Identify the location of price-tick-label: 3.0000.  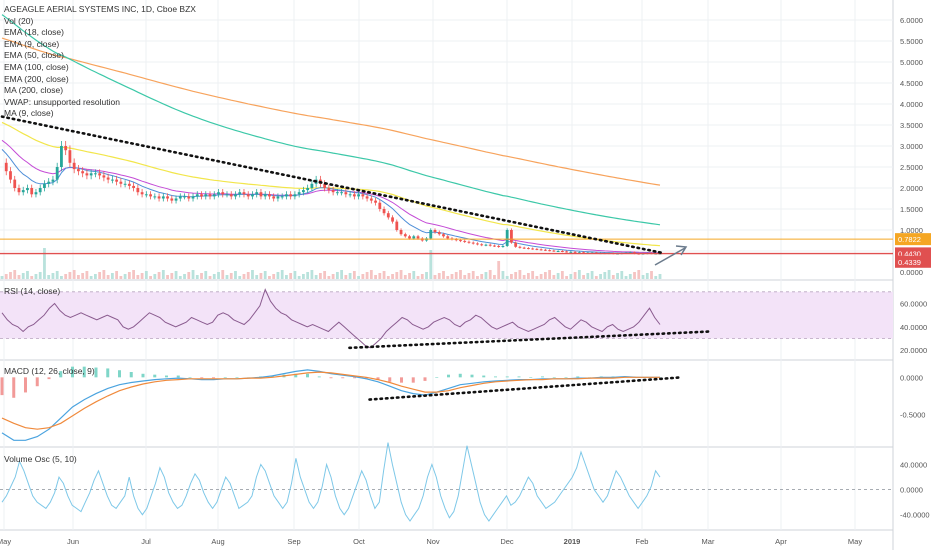
(911, 146).